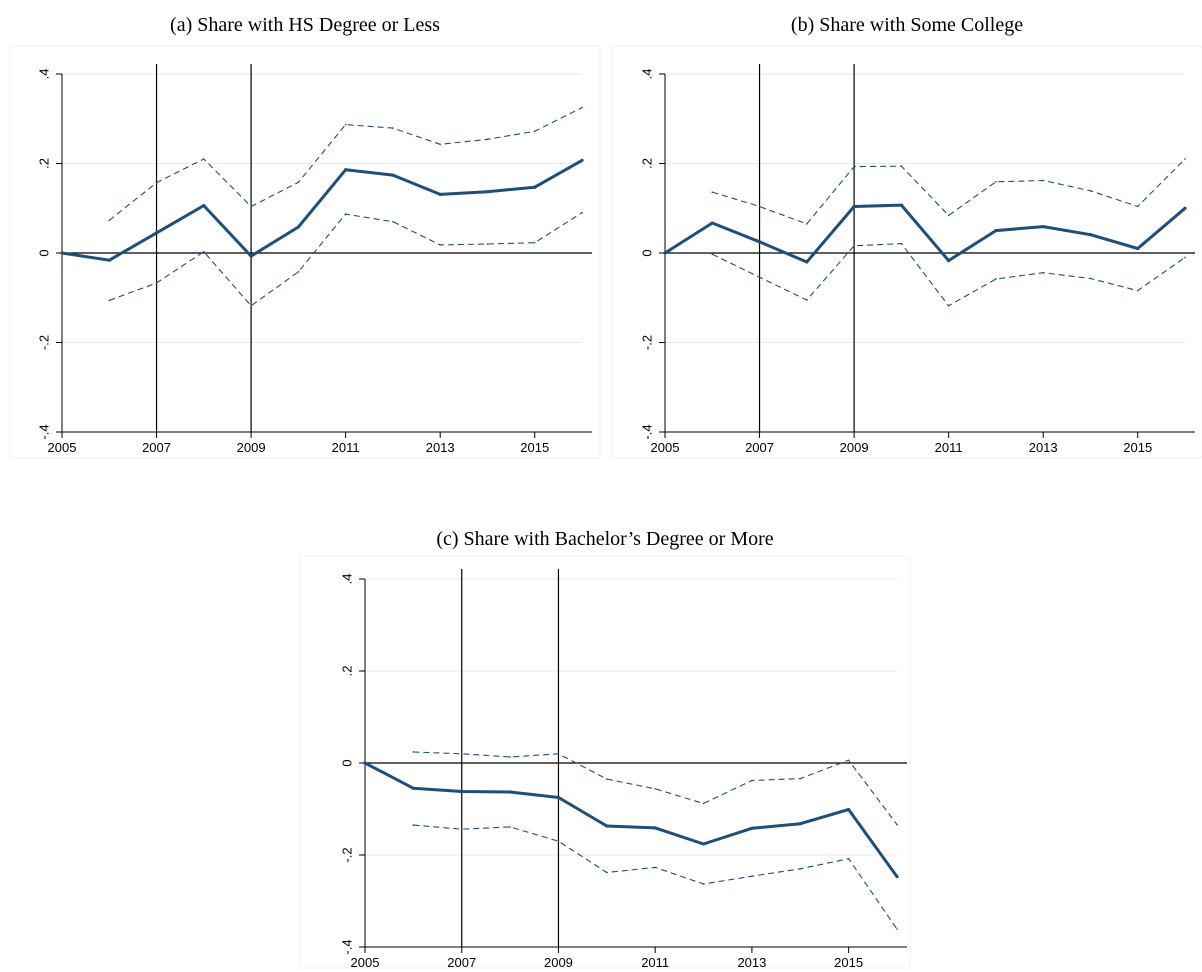  Describe the element at coordinates (605, 539) in the screenshot. I see `panel-c-title: (c) Share with Bachelor’s Degree or More` at that location.